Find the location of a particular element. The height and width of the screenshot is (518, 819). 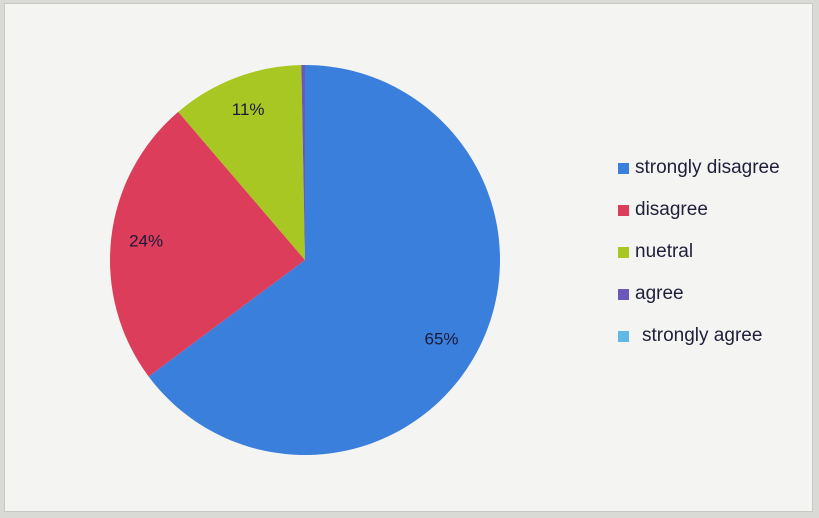

legend-swatch-nuetral is located at coordinates (623, 252).